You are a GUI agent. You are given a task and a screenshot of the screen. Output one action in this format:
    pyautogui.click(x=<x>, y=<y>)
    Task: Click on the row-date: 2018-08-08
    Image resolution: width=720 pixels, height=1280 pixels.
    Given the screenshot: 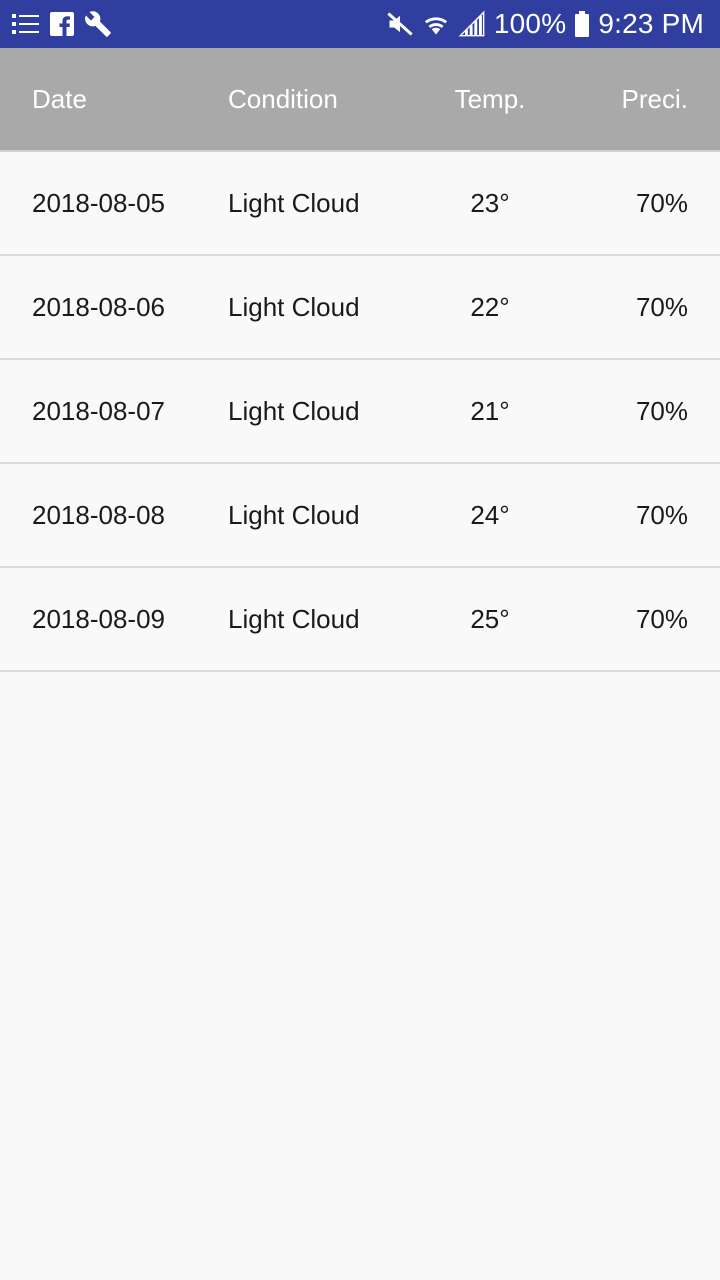 What is the action you would take?
    pyautogui.click(x=98, y=515)
    